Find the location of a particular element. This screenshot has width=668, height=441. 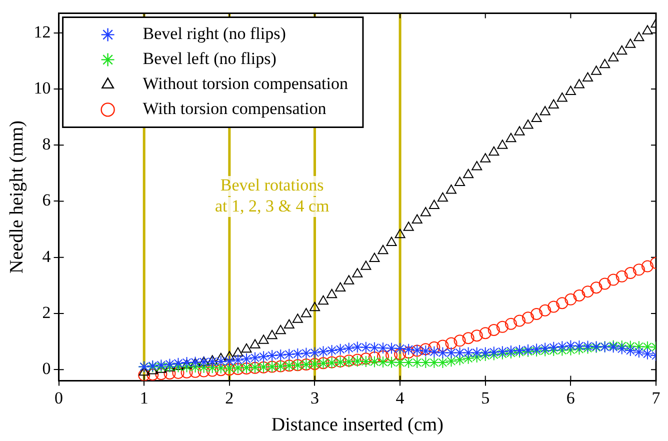

x-tick-label: 3 is located at coordinates (314, 398).